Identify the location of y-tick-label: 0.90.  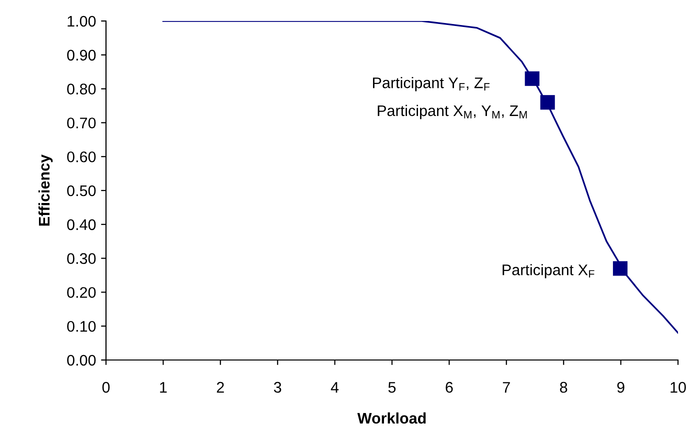
(81, 55).